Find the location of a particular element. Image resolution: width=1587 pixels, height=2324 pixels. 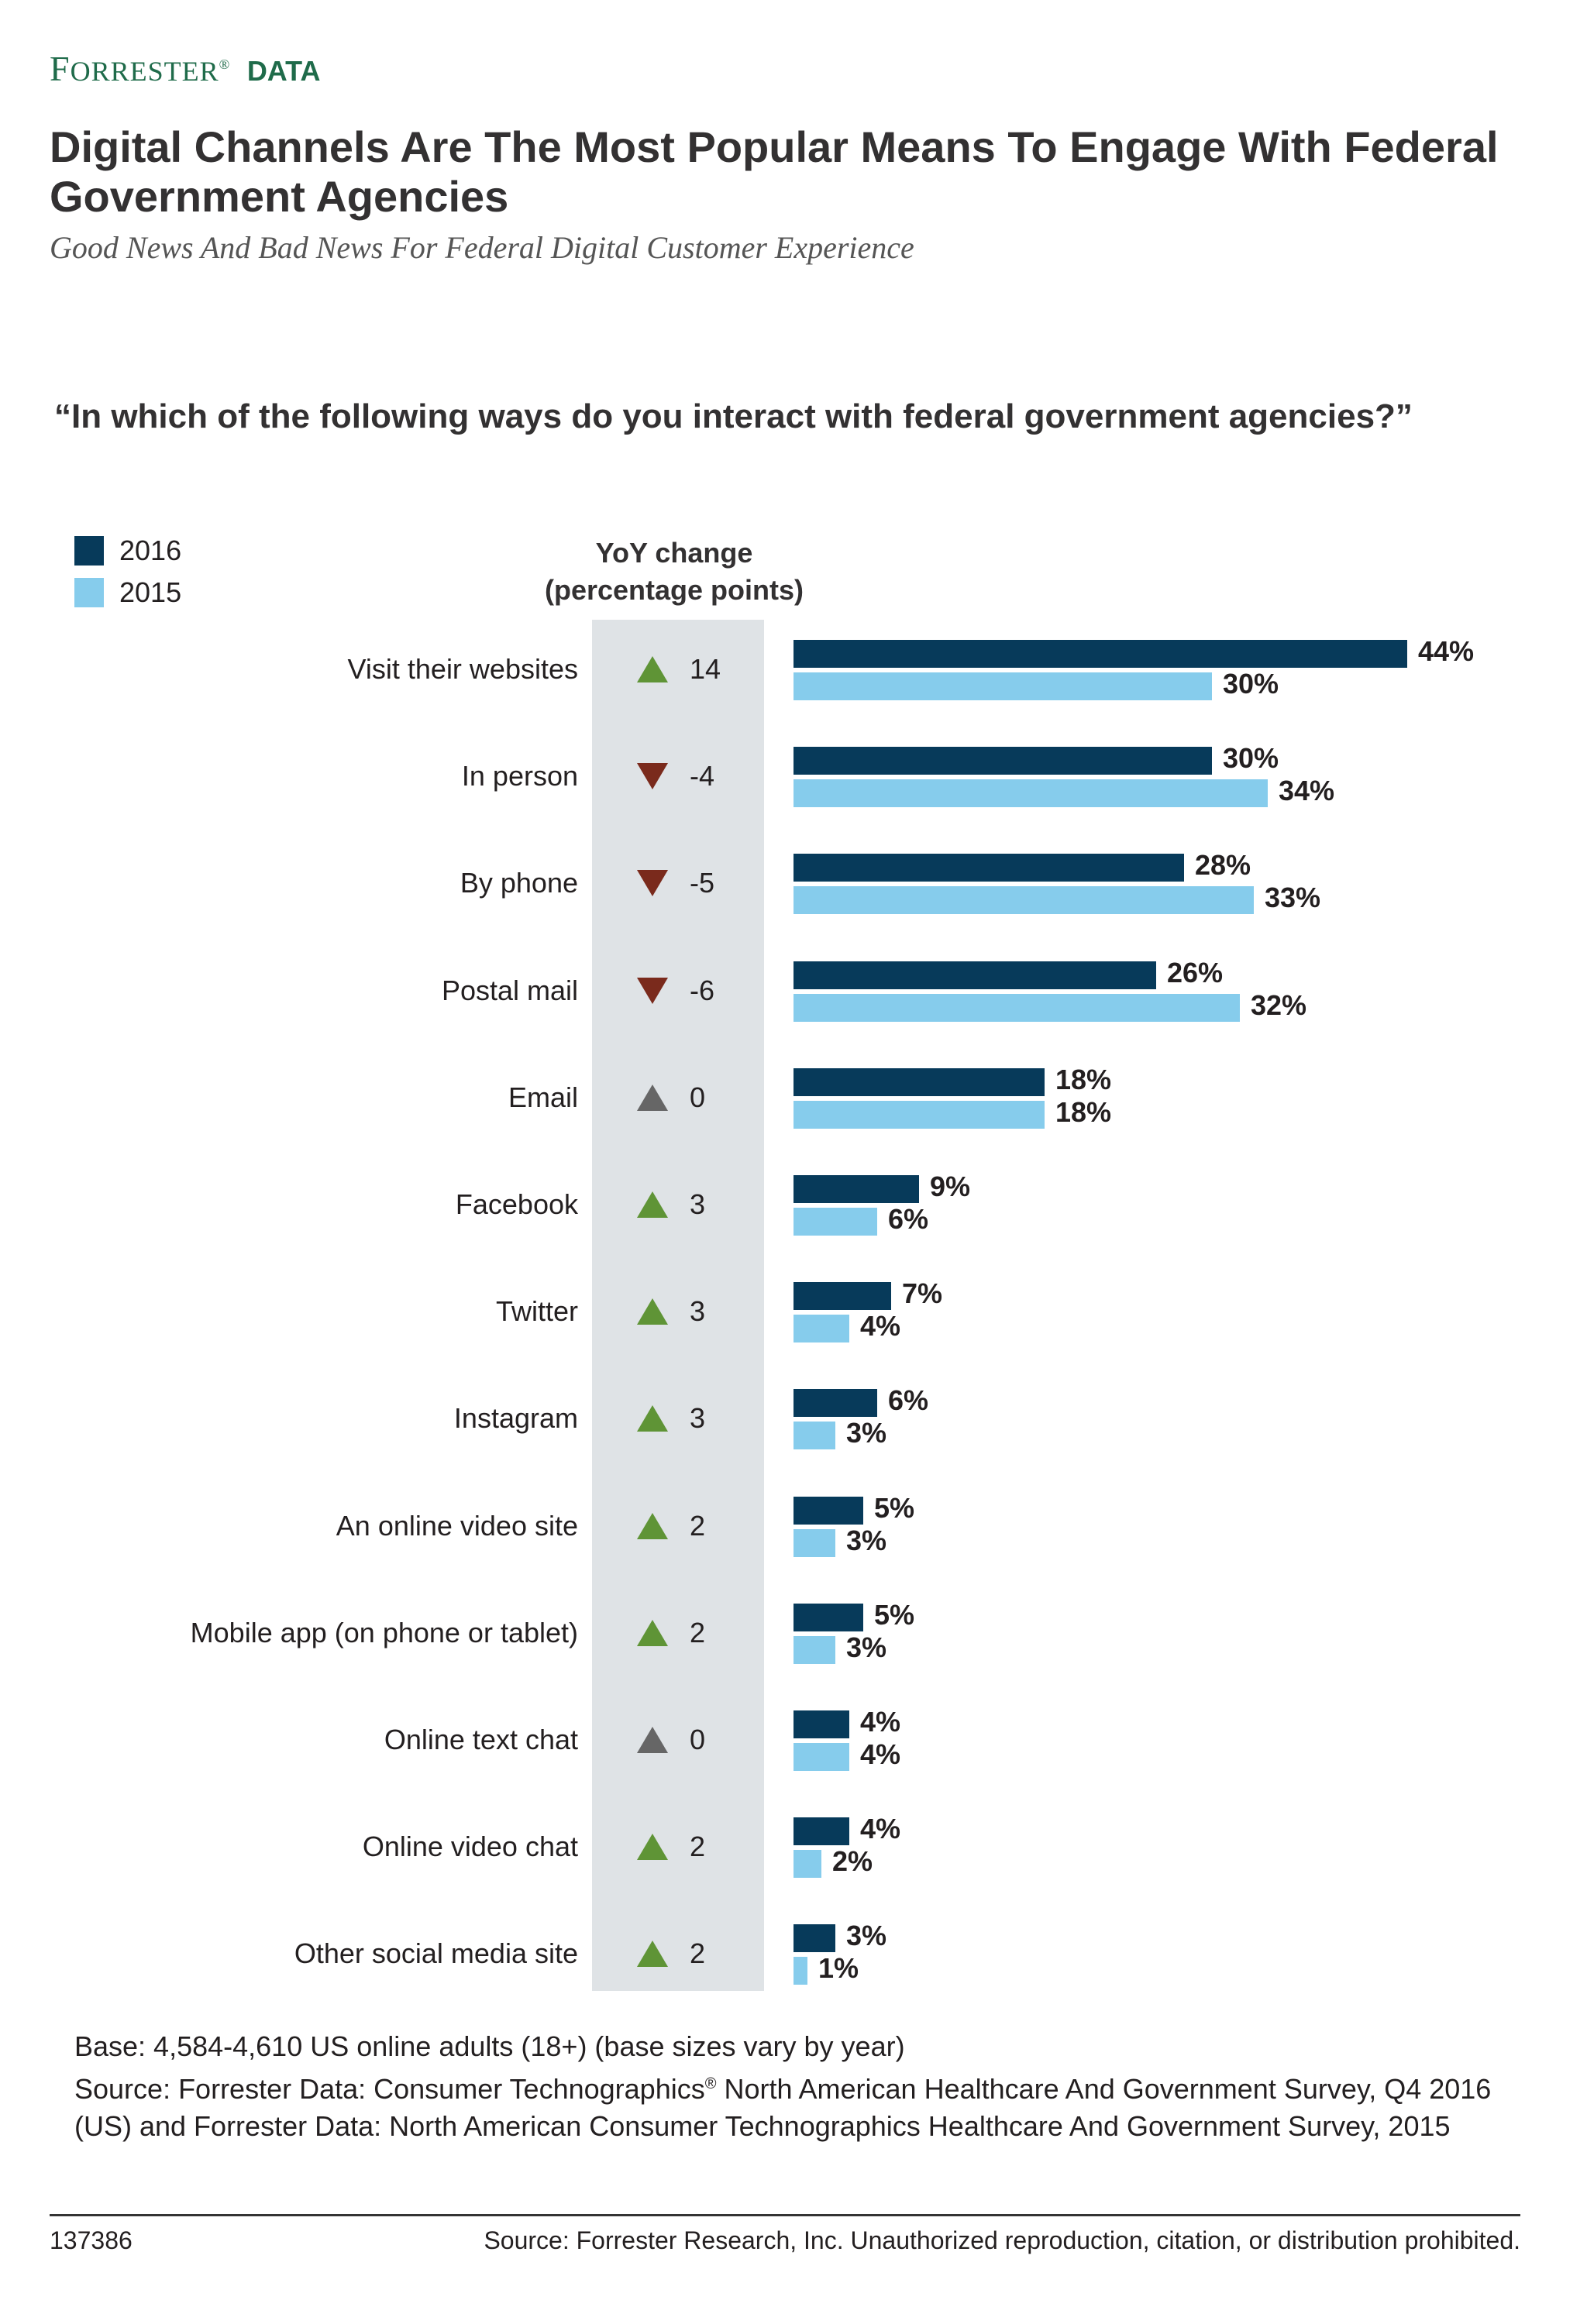

brand-name: FORRESTER® is located at coordinates (140, 68).